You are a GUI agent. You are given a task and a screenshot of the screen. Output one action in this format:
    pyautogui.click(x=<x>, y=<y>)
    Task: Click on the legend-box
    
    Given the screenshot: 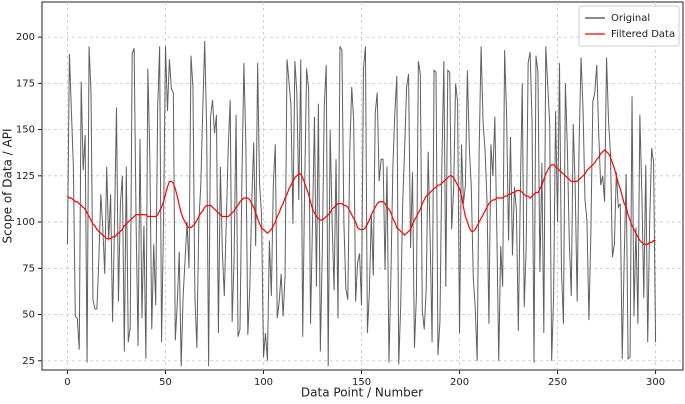 What is the action you would take?
    pyautogui.click(x=629, y=26)
    